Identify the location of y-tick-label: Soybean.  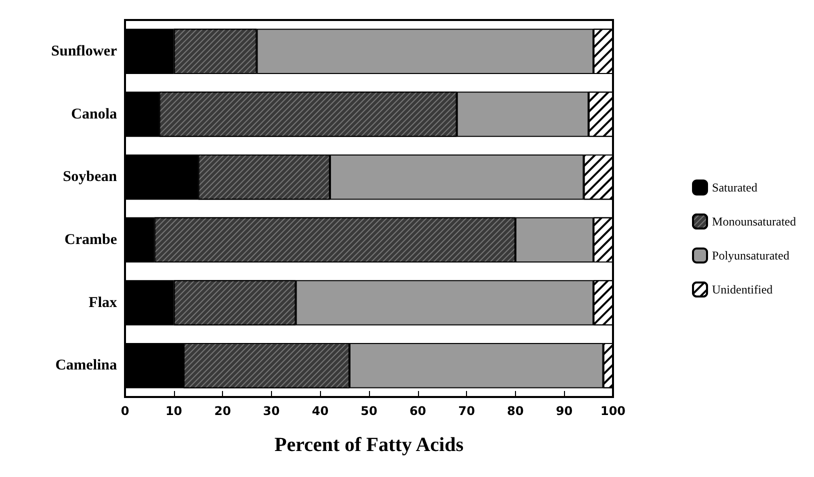
(90, 177).